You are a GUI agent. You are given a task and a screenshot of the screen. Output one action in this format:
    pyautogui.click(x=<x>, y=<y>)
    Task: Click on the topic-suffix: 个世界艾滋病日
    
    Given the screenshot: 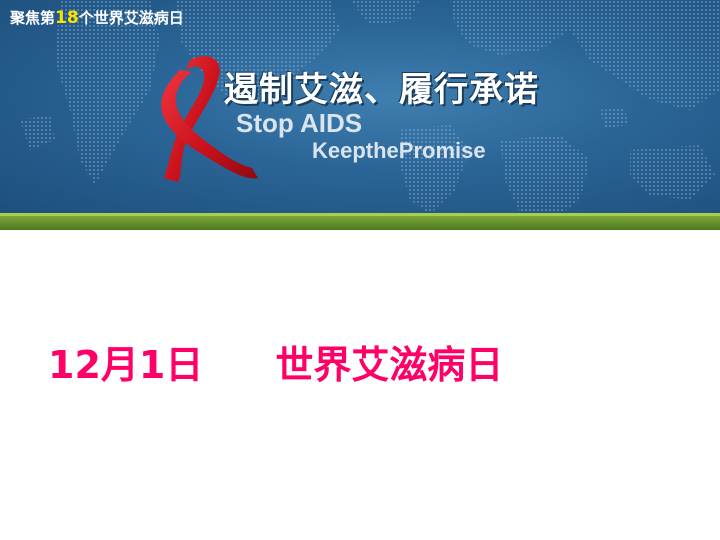 What is the action you would take?
    pyautogui.click(x=131, y=18)
    